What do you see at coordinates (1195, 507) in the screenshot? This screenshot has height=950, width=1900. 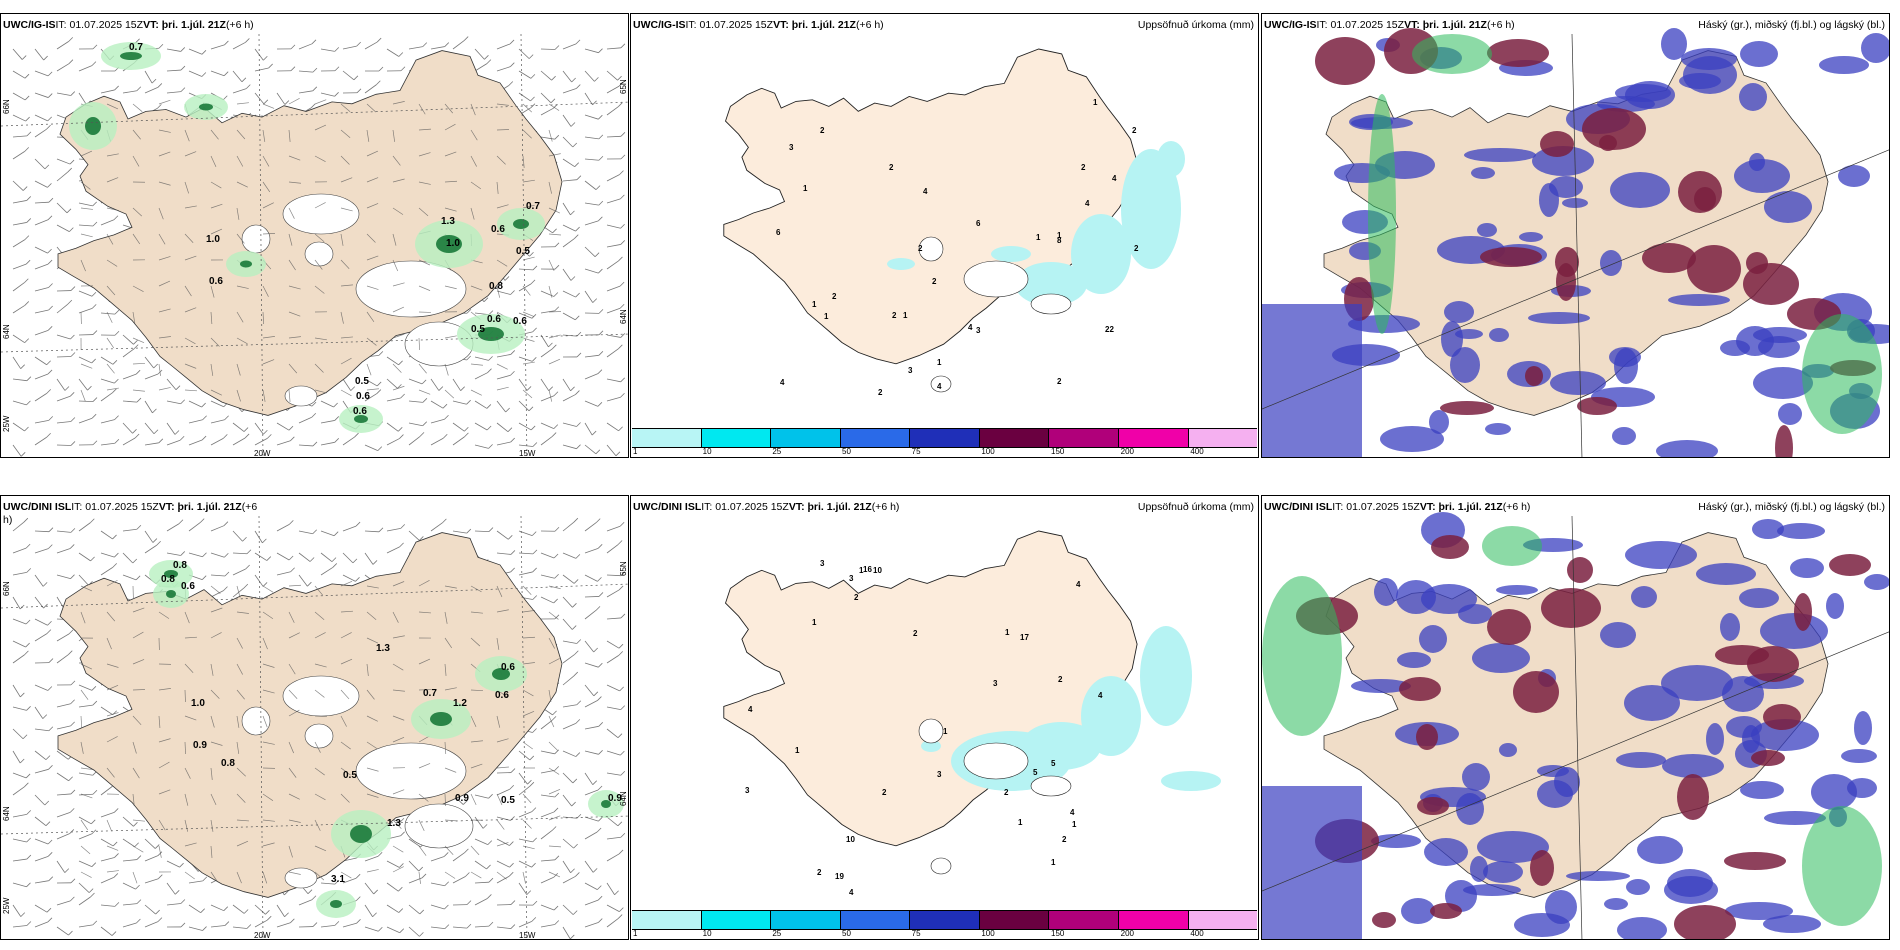 I see `panel-title: Uppsöfnuð úrkoma (mm)` at bounding box center [1195, 507].